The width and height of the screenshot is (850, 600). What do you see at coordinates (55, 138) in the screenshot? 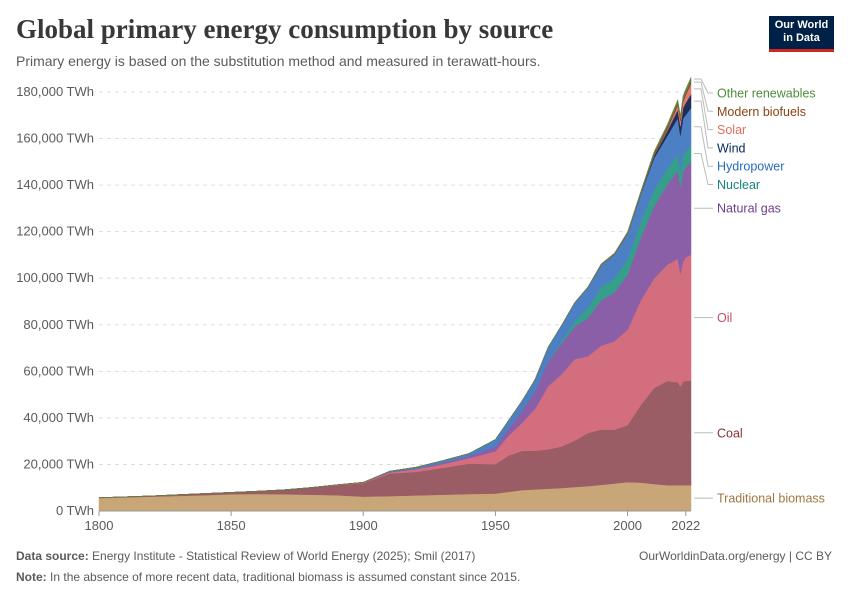
I see `y-tick-label: 160,000 TWh` at bounding box center [55, 138].